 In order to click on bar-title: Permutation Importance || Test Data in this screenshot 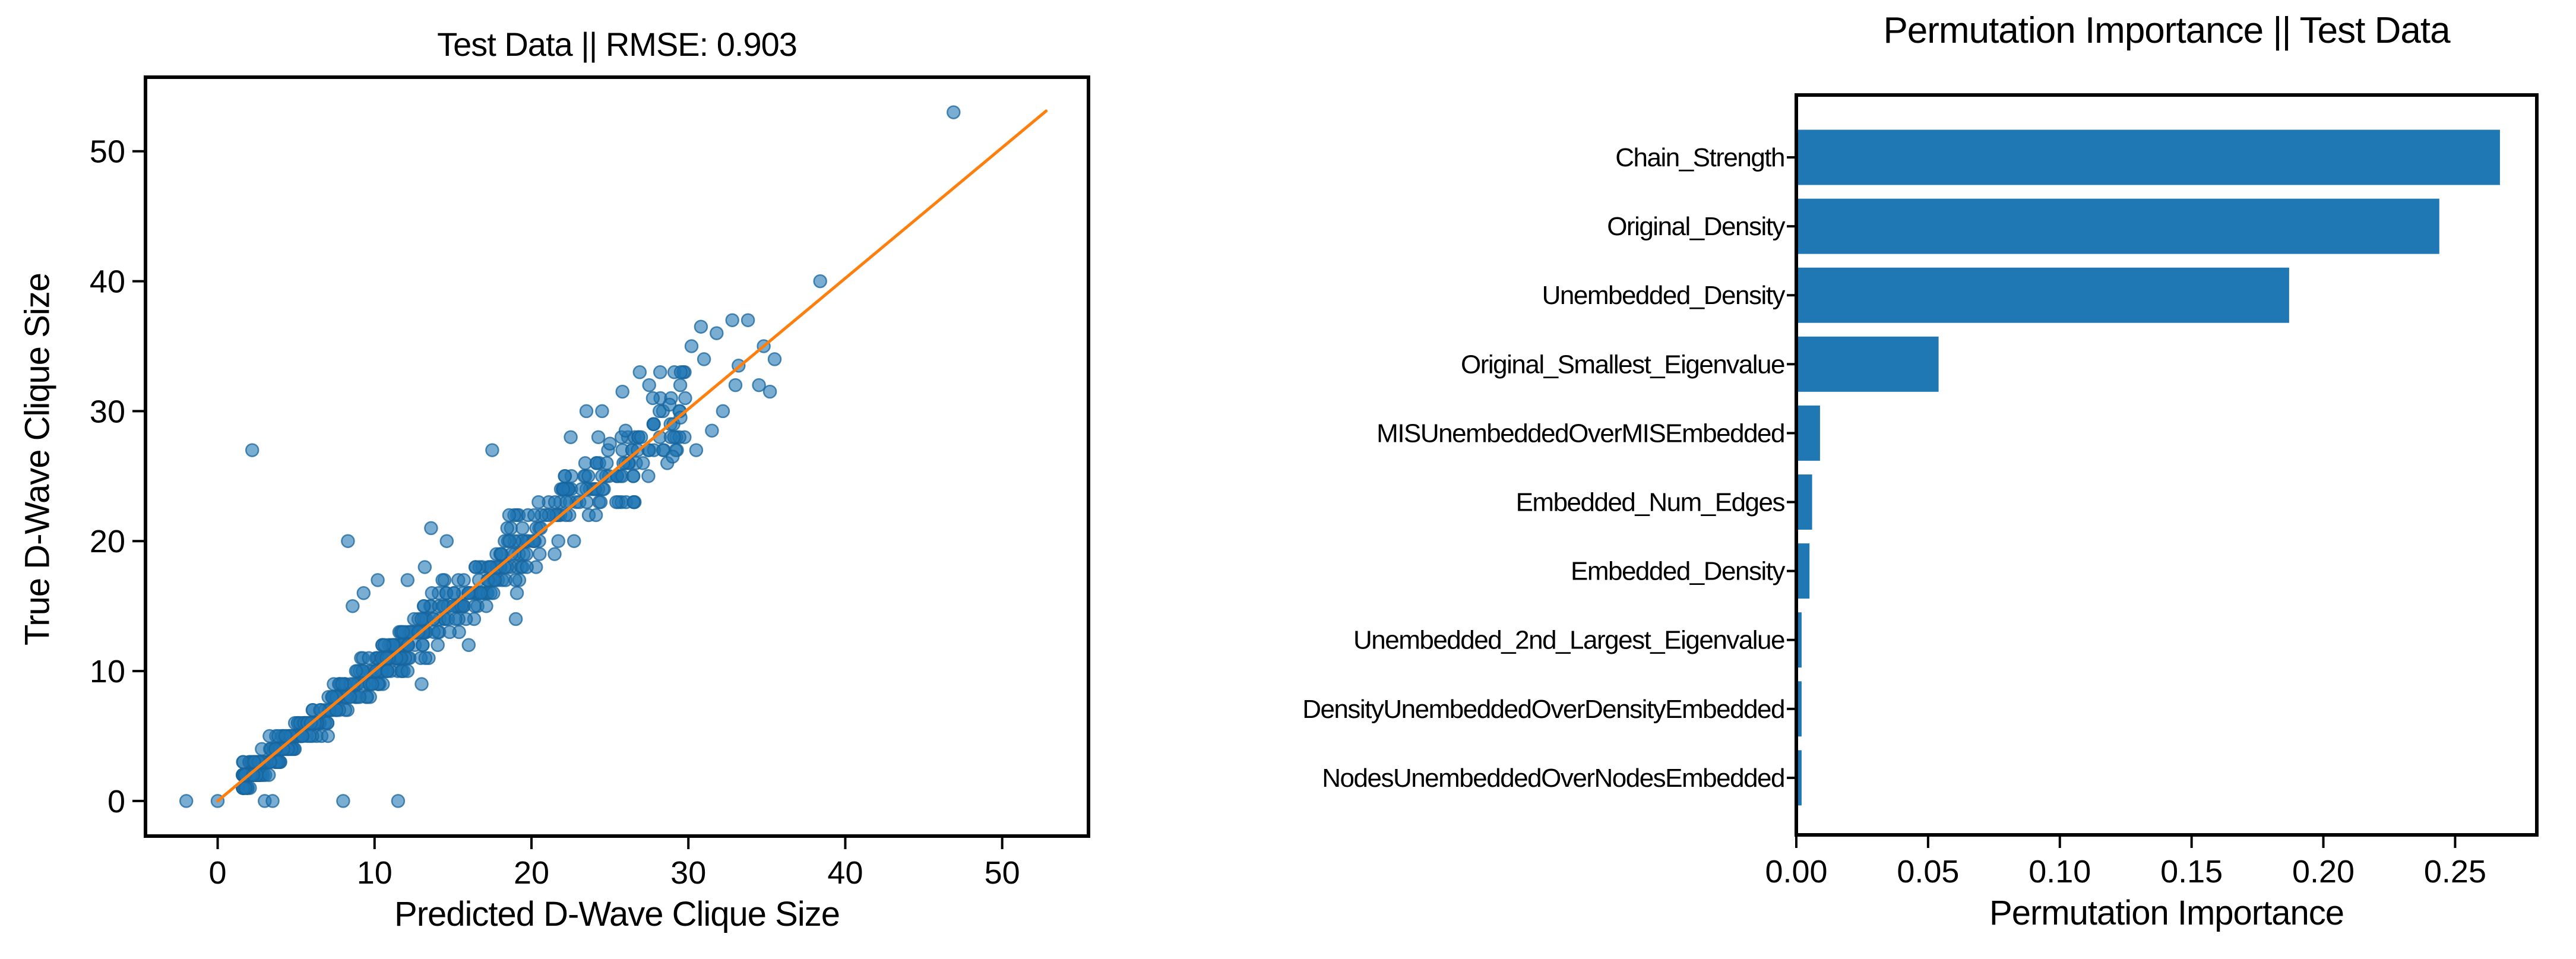, I will do `click(2166, 31)`.